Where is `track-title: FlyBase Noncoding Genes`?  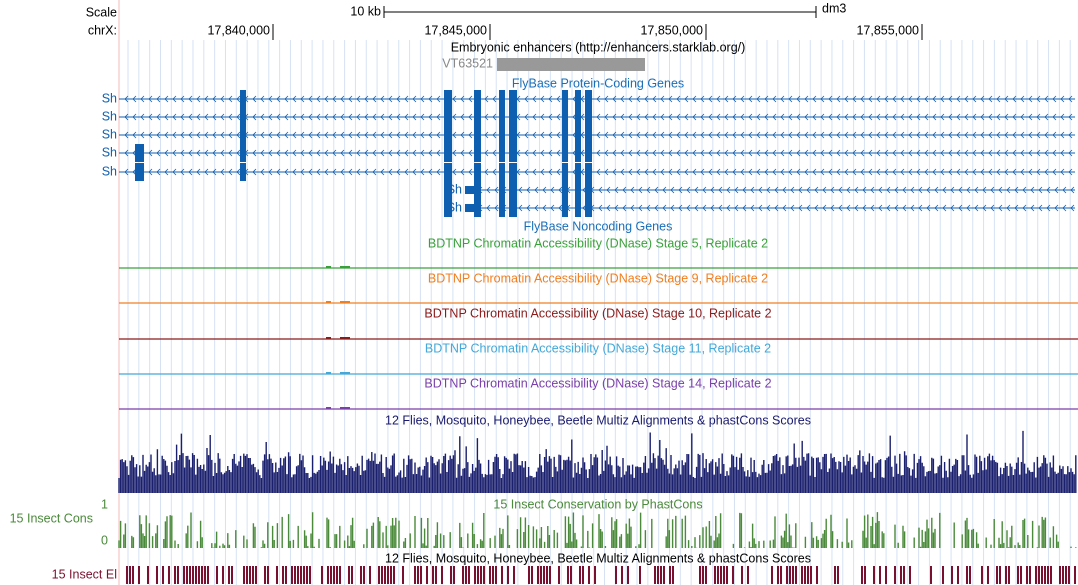 track-title: FlyBase Noncoding Genes is located at coordinates (598, 226).